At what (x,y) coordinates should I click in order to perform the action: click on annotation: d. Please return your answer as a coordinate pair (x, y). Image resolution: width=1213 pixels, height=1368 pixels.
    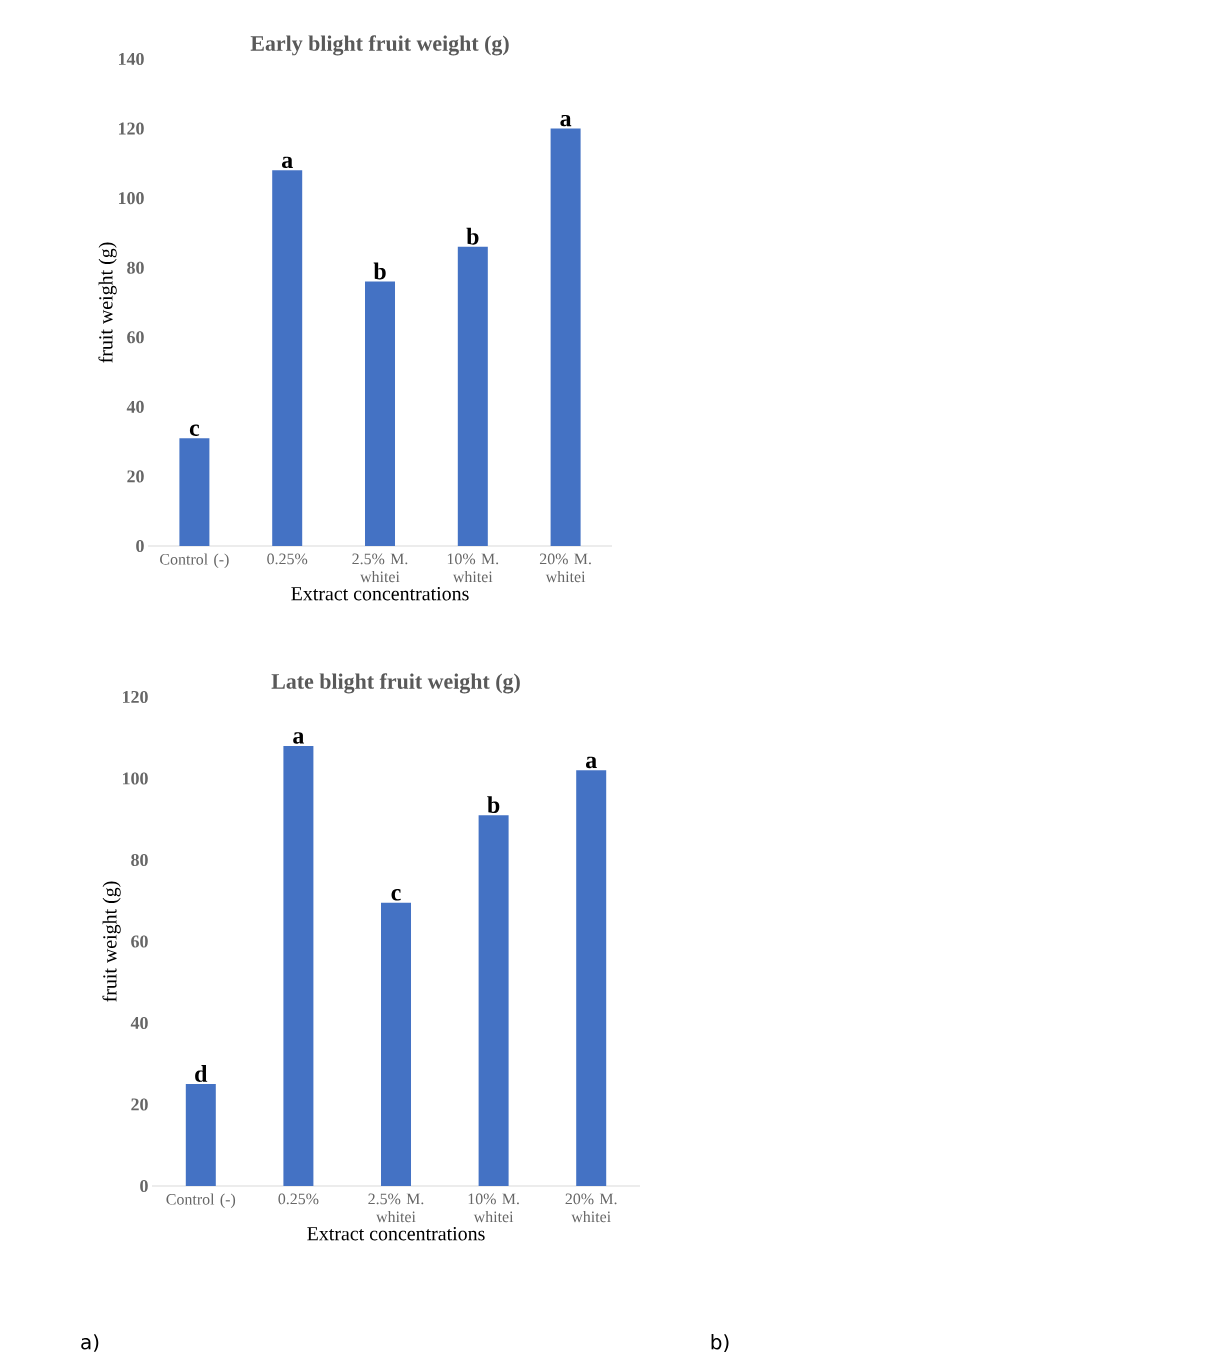
    Looking at the image, I should click on (201, 1073).